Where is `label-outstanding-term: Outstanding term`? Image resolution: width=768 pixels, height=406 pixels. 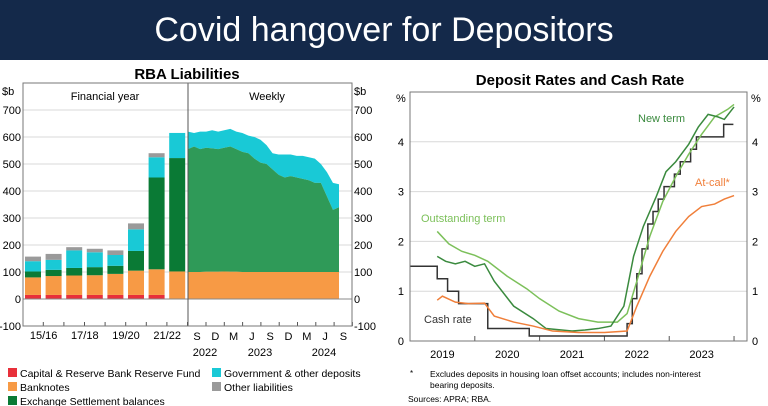
label-outstanding-term: Outstanding term is located at coordinates (463, 219).